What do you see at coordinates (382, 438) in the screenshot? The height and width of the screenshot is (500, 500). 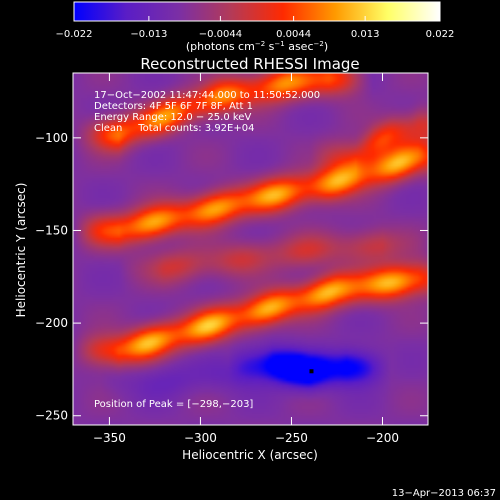 I see `x-tick-label: −200` at bounding box center [382, 438].